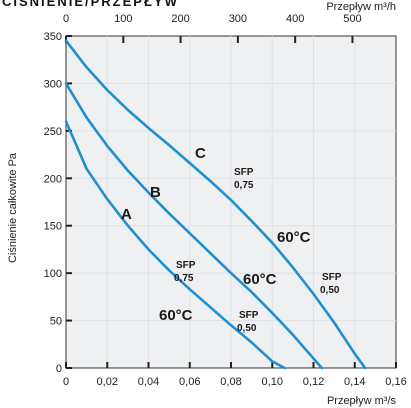 The image size is (411, 408). What do you see at coordinates (230, 382) in the screenshot?
I see `x-tick-label: 0,08` at bounding box center [230, 382].